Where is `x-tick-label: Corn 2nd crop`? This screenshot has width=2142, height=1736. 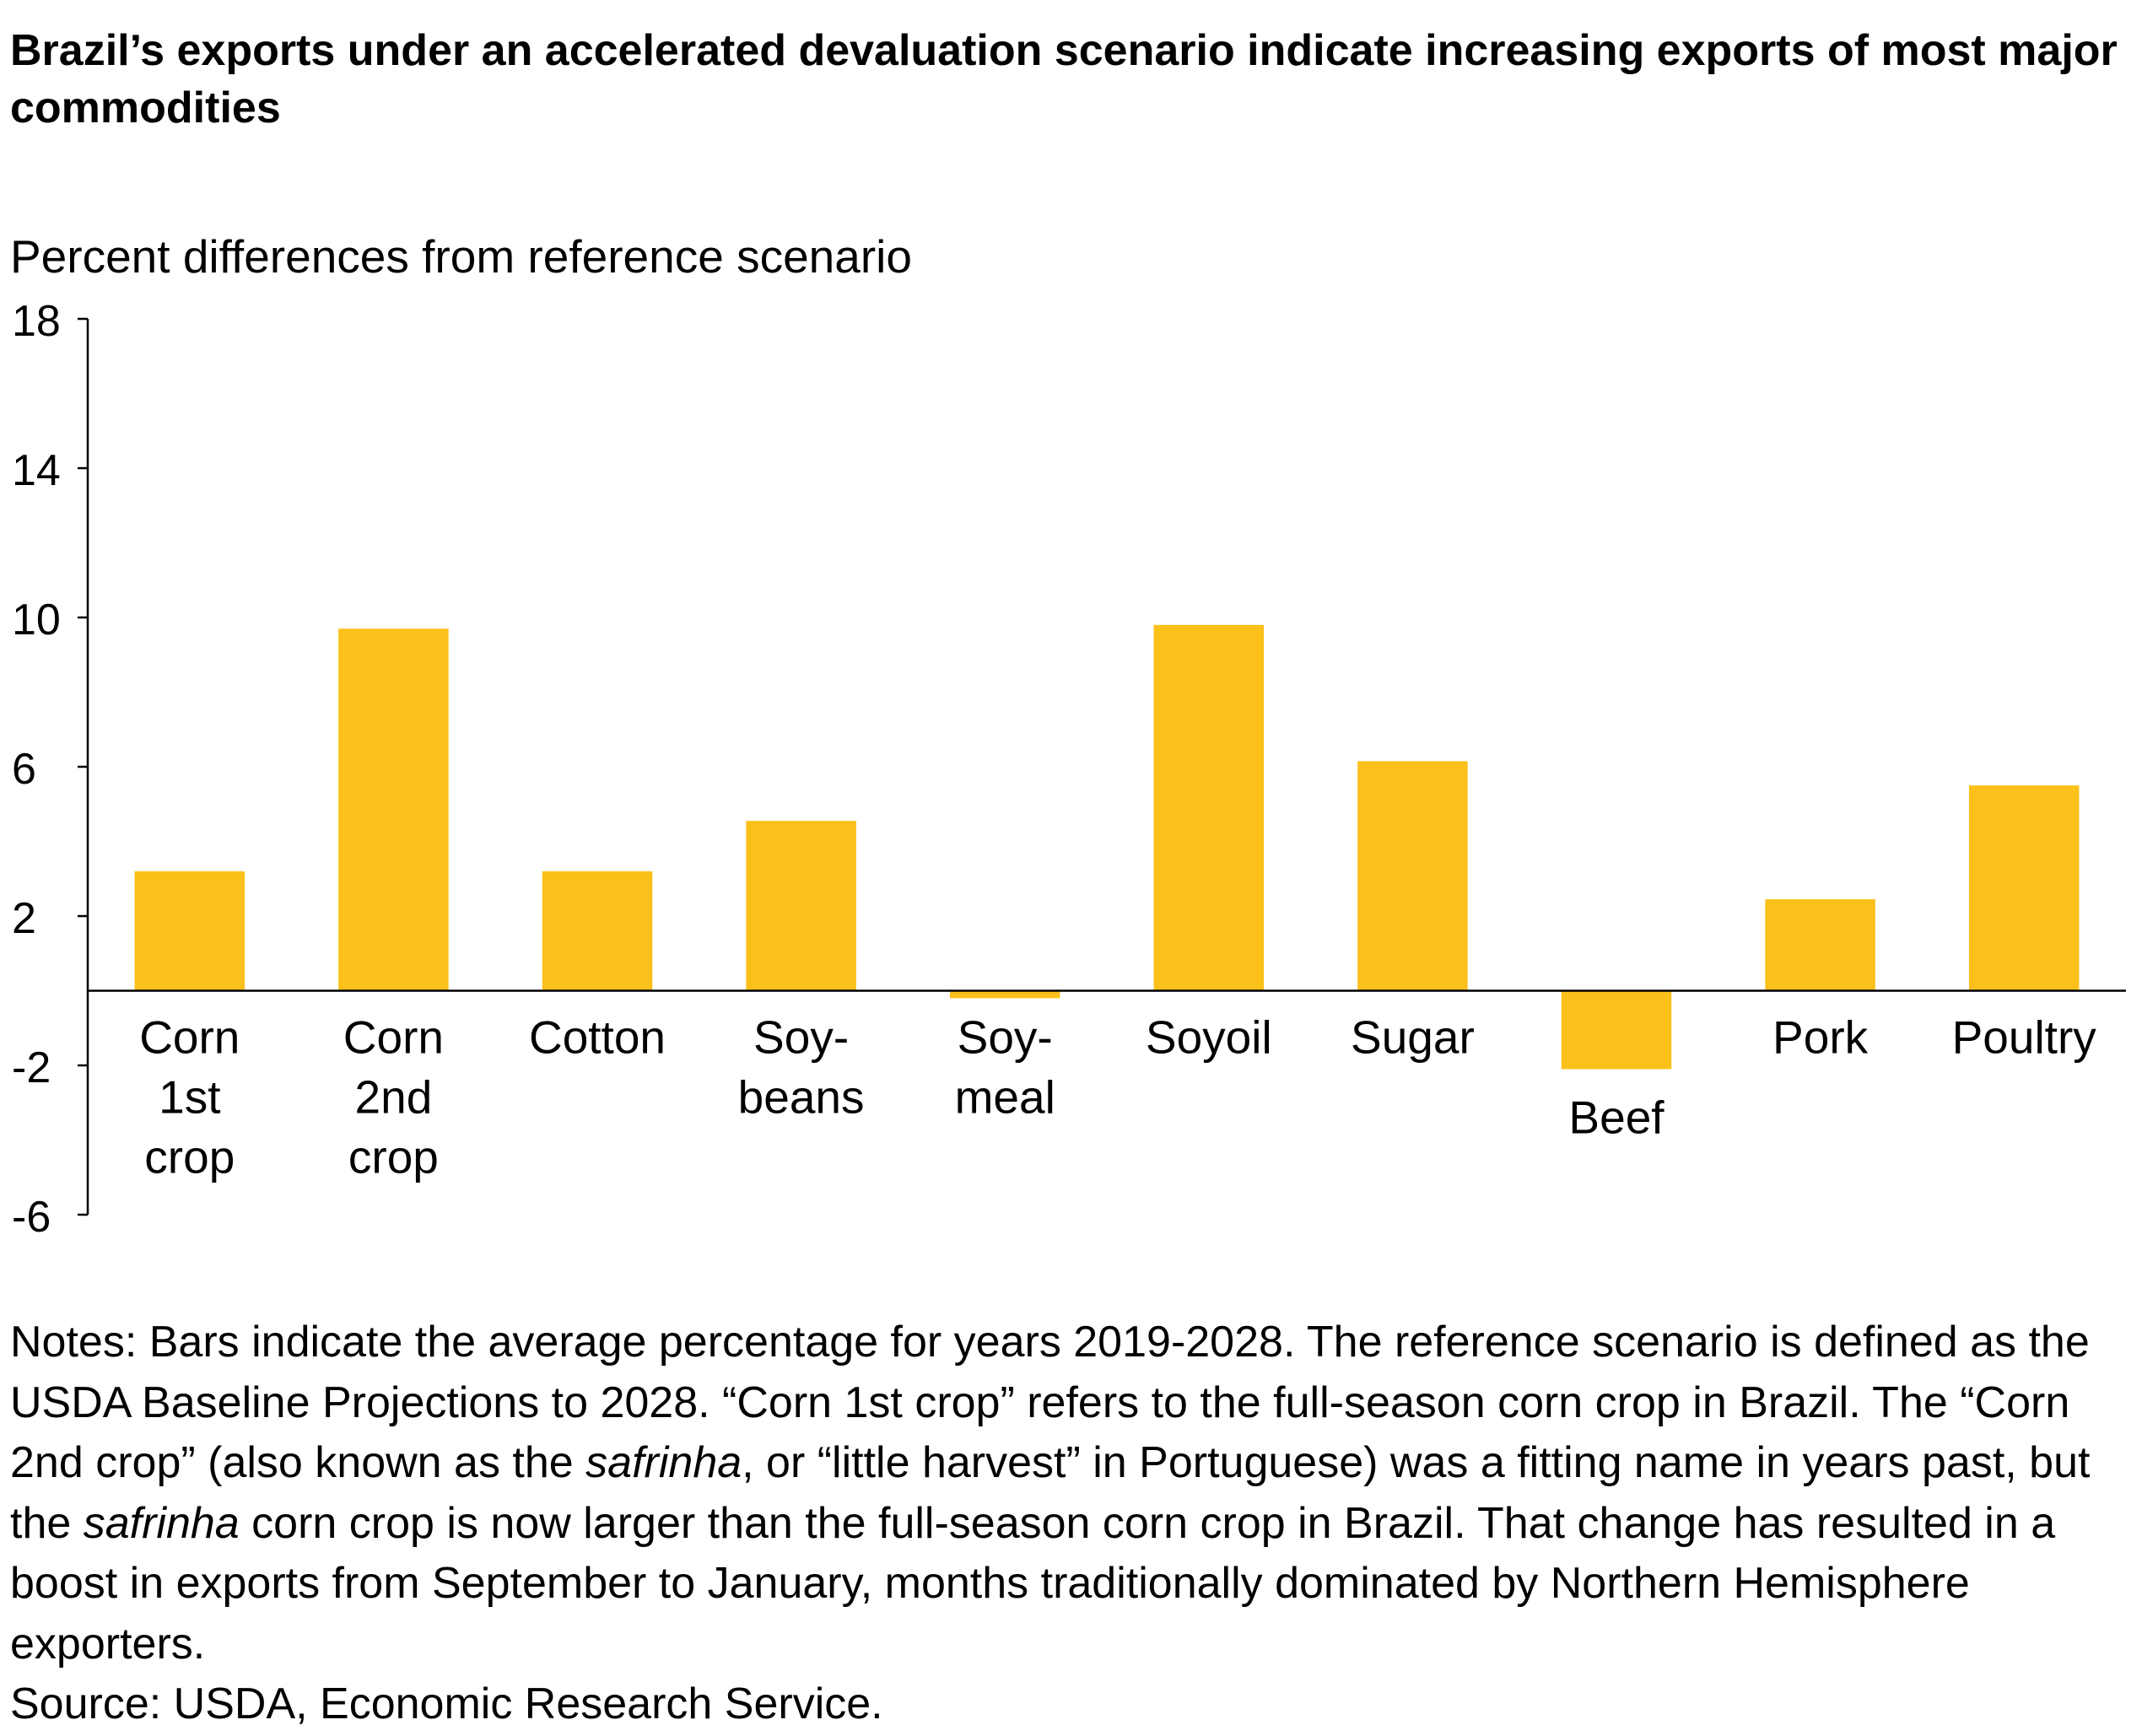
x-tick-label: Corn 2nd crop is located at coordinates (393, 1097).